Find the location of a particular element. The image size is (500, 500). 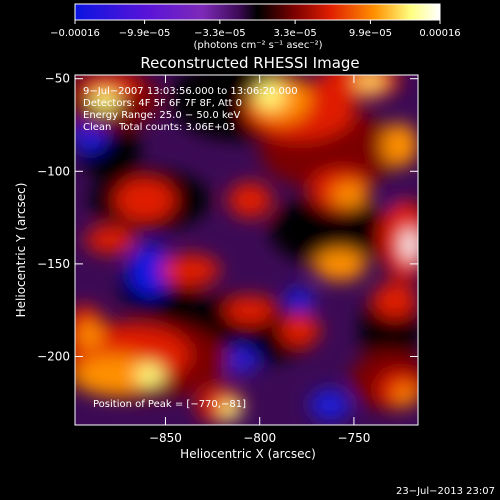

chart-title: Reconstructed RHESSI Image is located at coordinates (249, 63).